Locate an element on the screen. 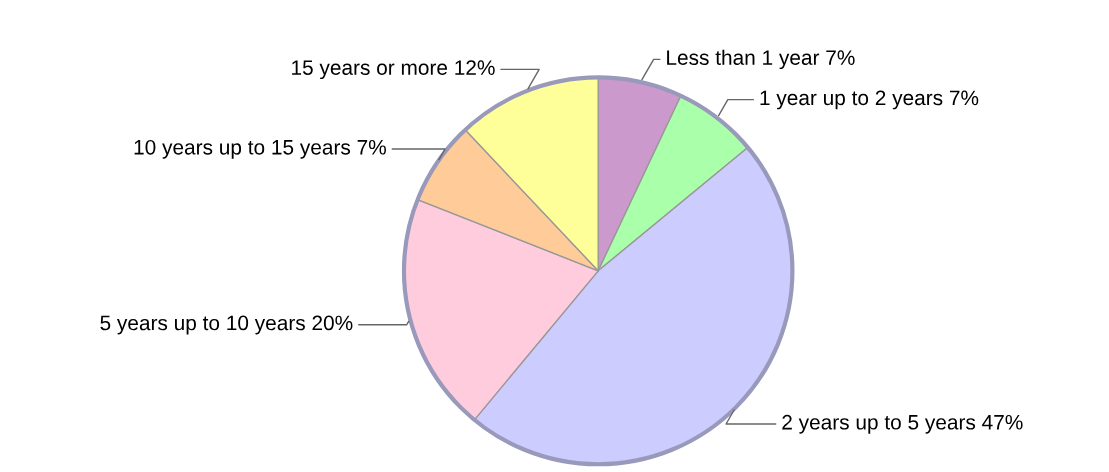 The image size is (1109, 472). slice-label: 5 years up to 10 years 20% is located at coordinates (226, 325).